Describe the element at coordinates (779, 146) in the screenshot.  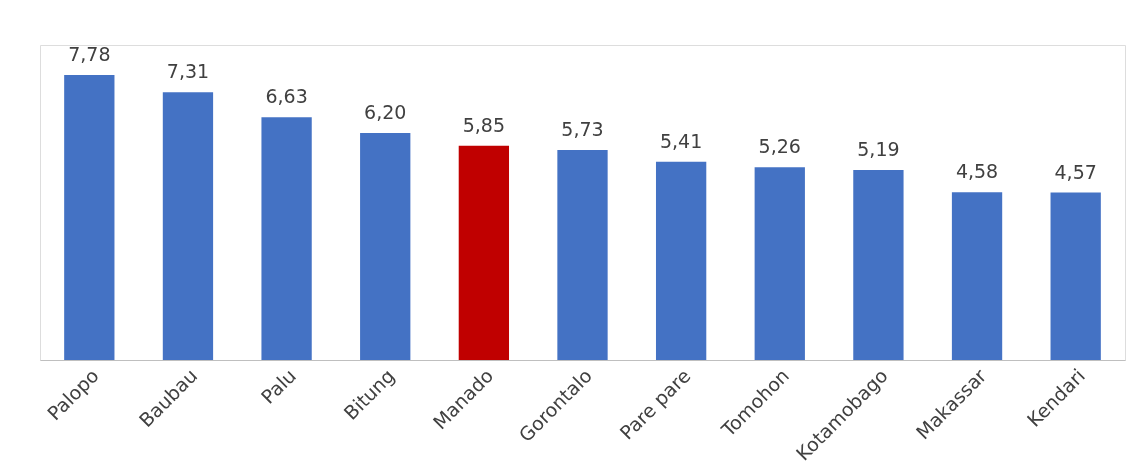
I see `data-label: 5,26` at that location.